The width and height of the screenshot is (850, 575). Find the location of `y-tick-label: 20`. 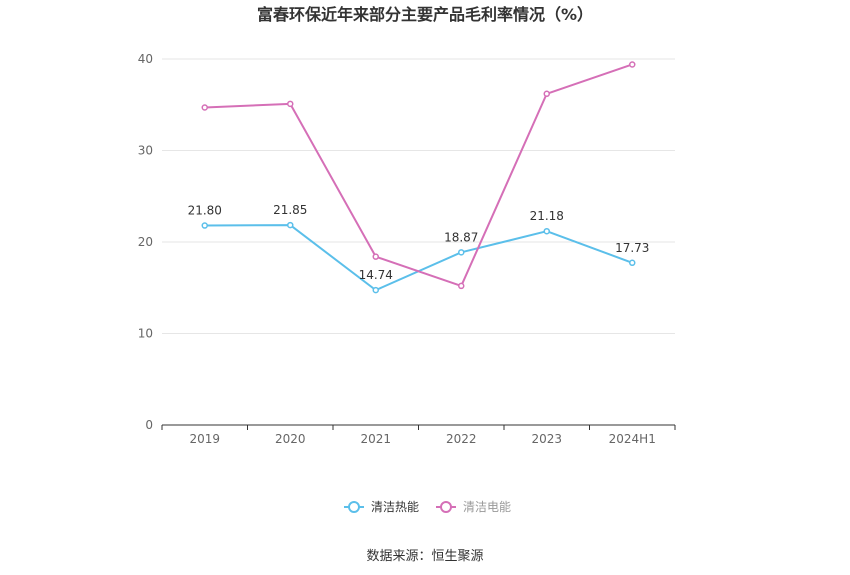

y-tick-label: 20 is located at coordinates (145, 242).